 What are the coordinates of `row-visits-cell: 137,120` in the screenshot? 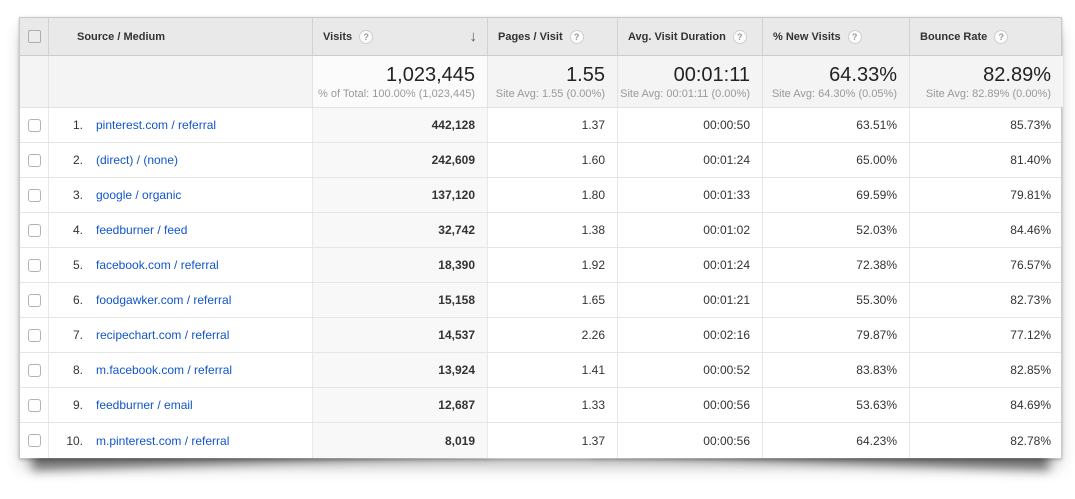 It's located at (399, 195).